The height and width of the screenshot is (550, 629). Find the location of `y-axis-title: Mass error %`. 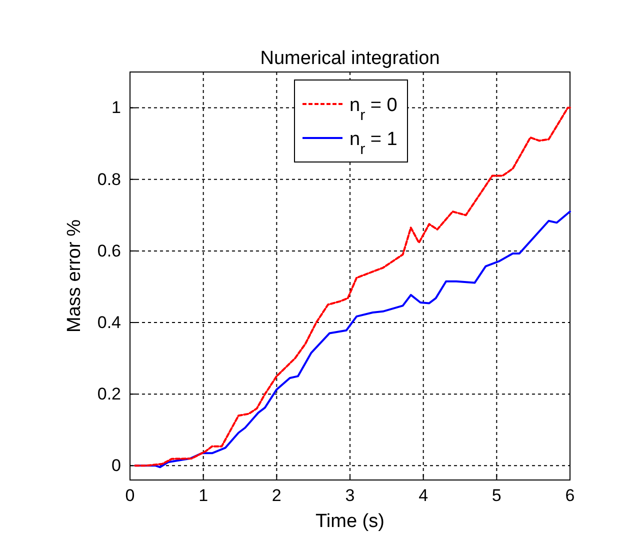

y-axis-title: Mass error % is located at coordinates (74, 275).